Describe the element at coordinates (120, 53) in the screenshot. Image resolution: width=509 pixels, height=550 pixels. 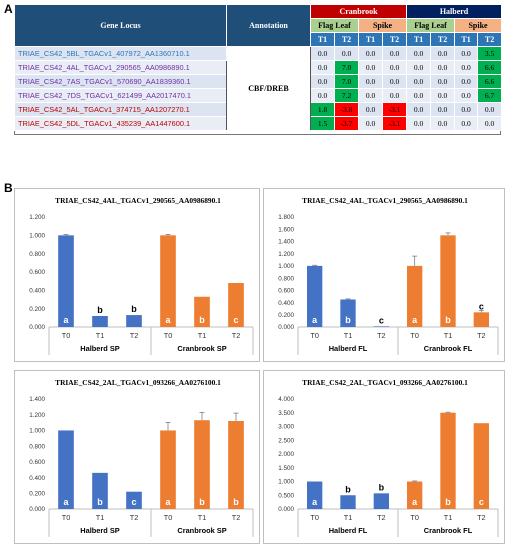
I see `gene-locus-cell: TRIAE_CS42_5BL_TGACv1_407972_AA1360710.1` at that location.